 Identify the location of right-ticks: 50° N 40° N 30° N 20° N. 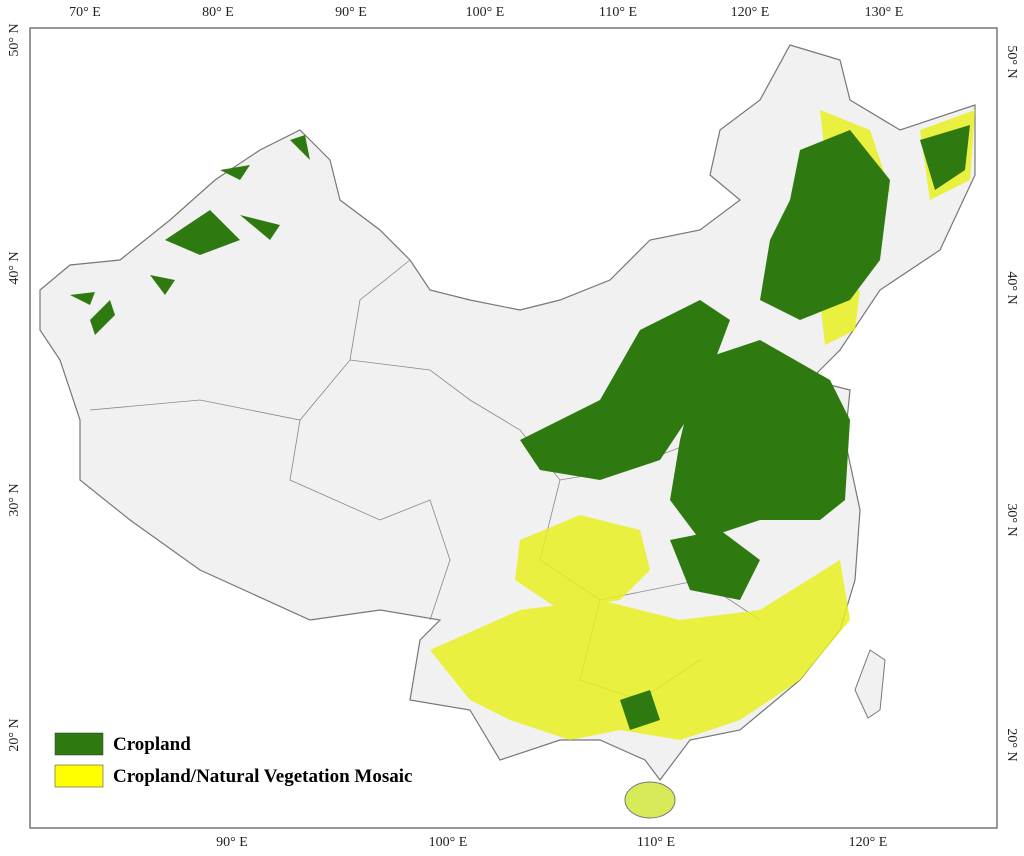
(1011, 403).